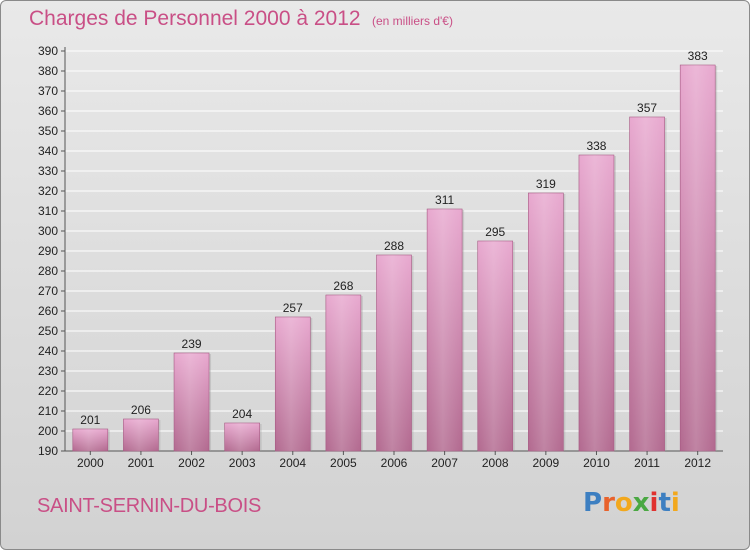 The image size is (750, 550). Describe the element at coordinates (545, 463) in the screenshot. I see `x-tick-label: 2009` at that location.